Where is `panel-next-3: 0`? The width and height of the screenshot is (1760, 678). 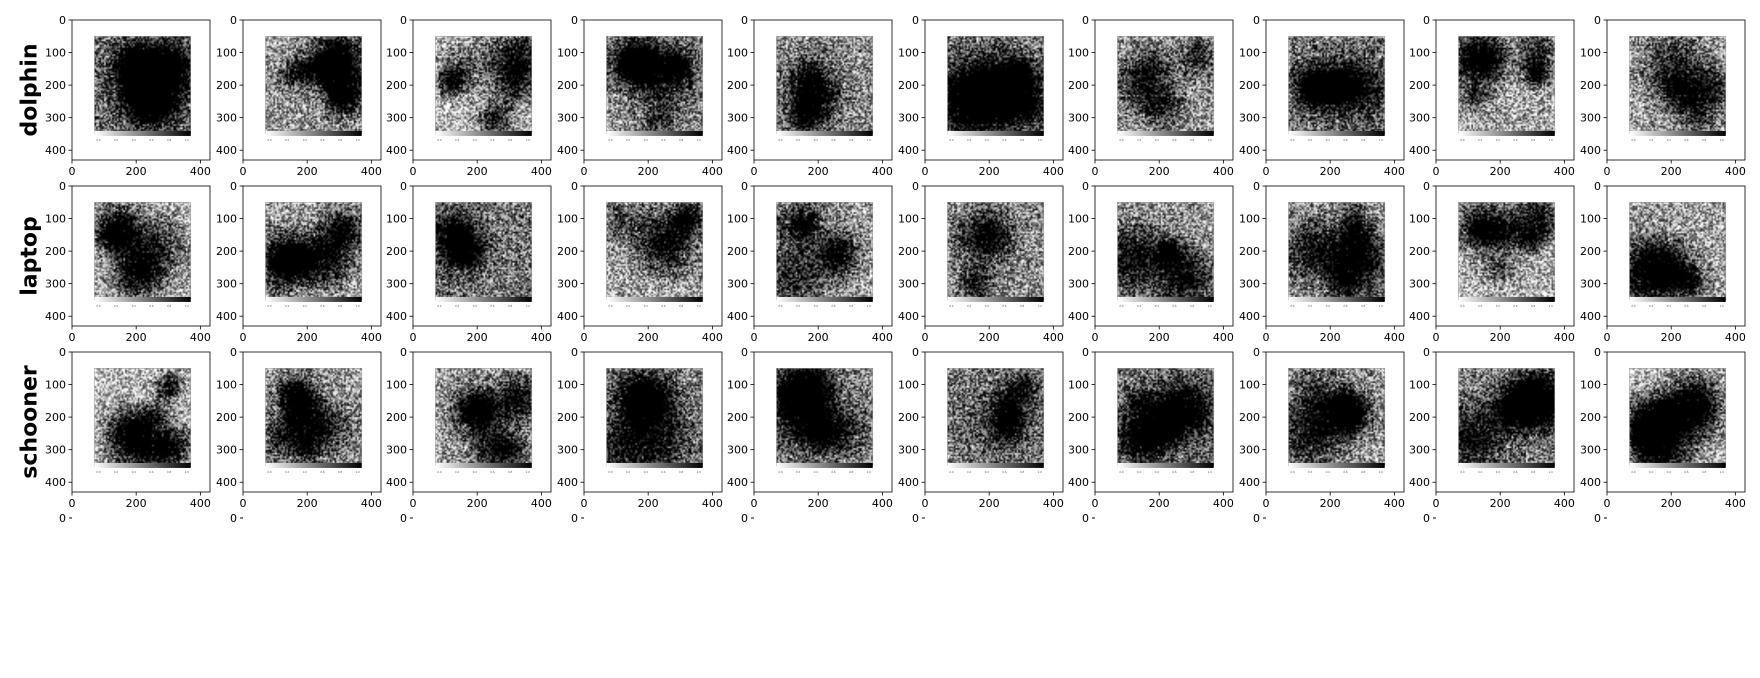 panel-next-3: 0 is located at coordinates (406, 518).